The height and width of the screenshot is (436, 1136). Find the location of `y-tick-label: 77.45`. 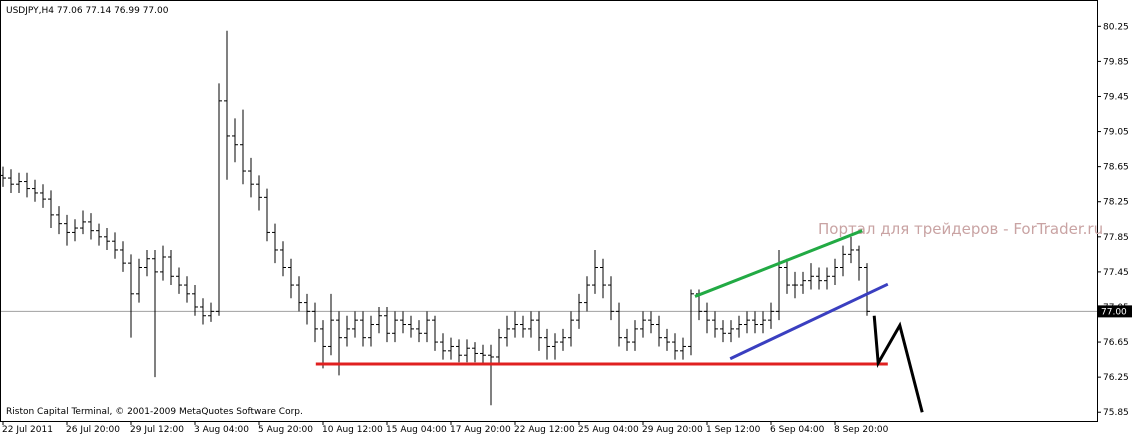

y-tick-label: 77.45 is located at coordinates (1116, 273).